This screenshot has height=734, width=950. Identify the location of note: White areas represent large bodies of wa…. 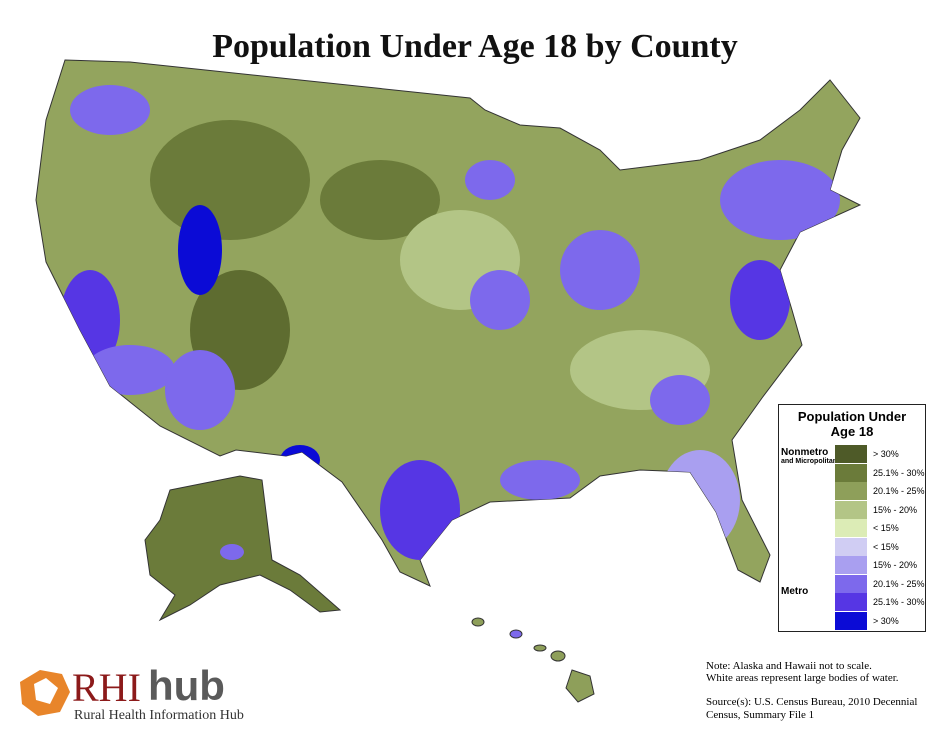
(802, 678).